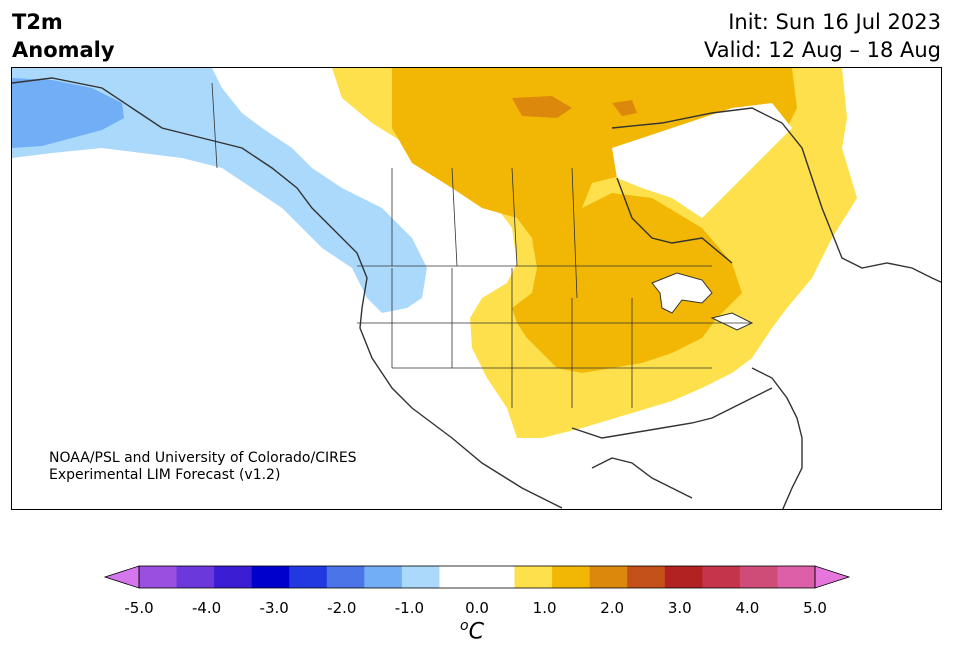 The height and width of the screenshot is (659, 953). Describe the element at coordinates (165, 475) in the screenshot. I see `credit-line-2: Experimental LIM Forecast (v1.2)` at that location.